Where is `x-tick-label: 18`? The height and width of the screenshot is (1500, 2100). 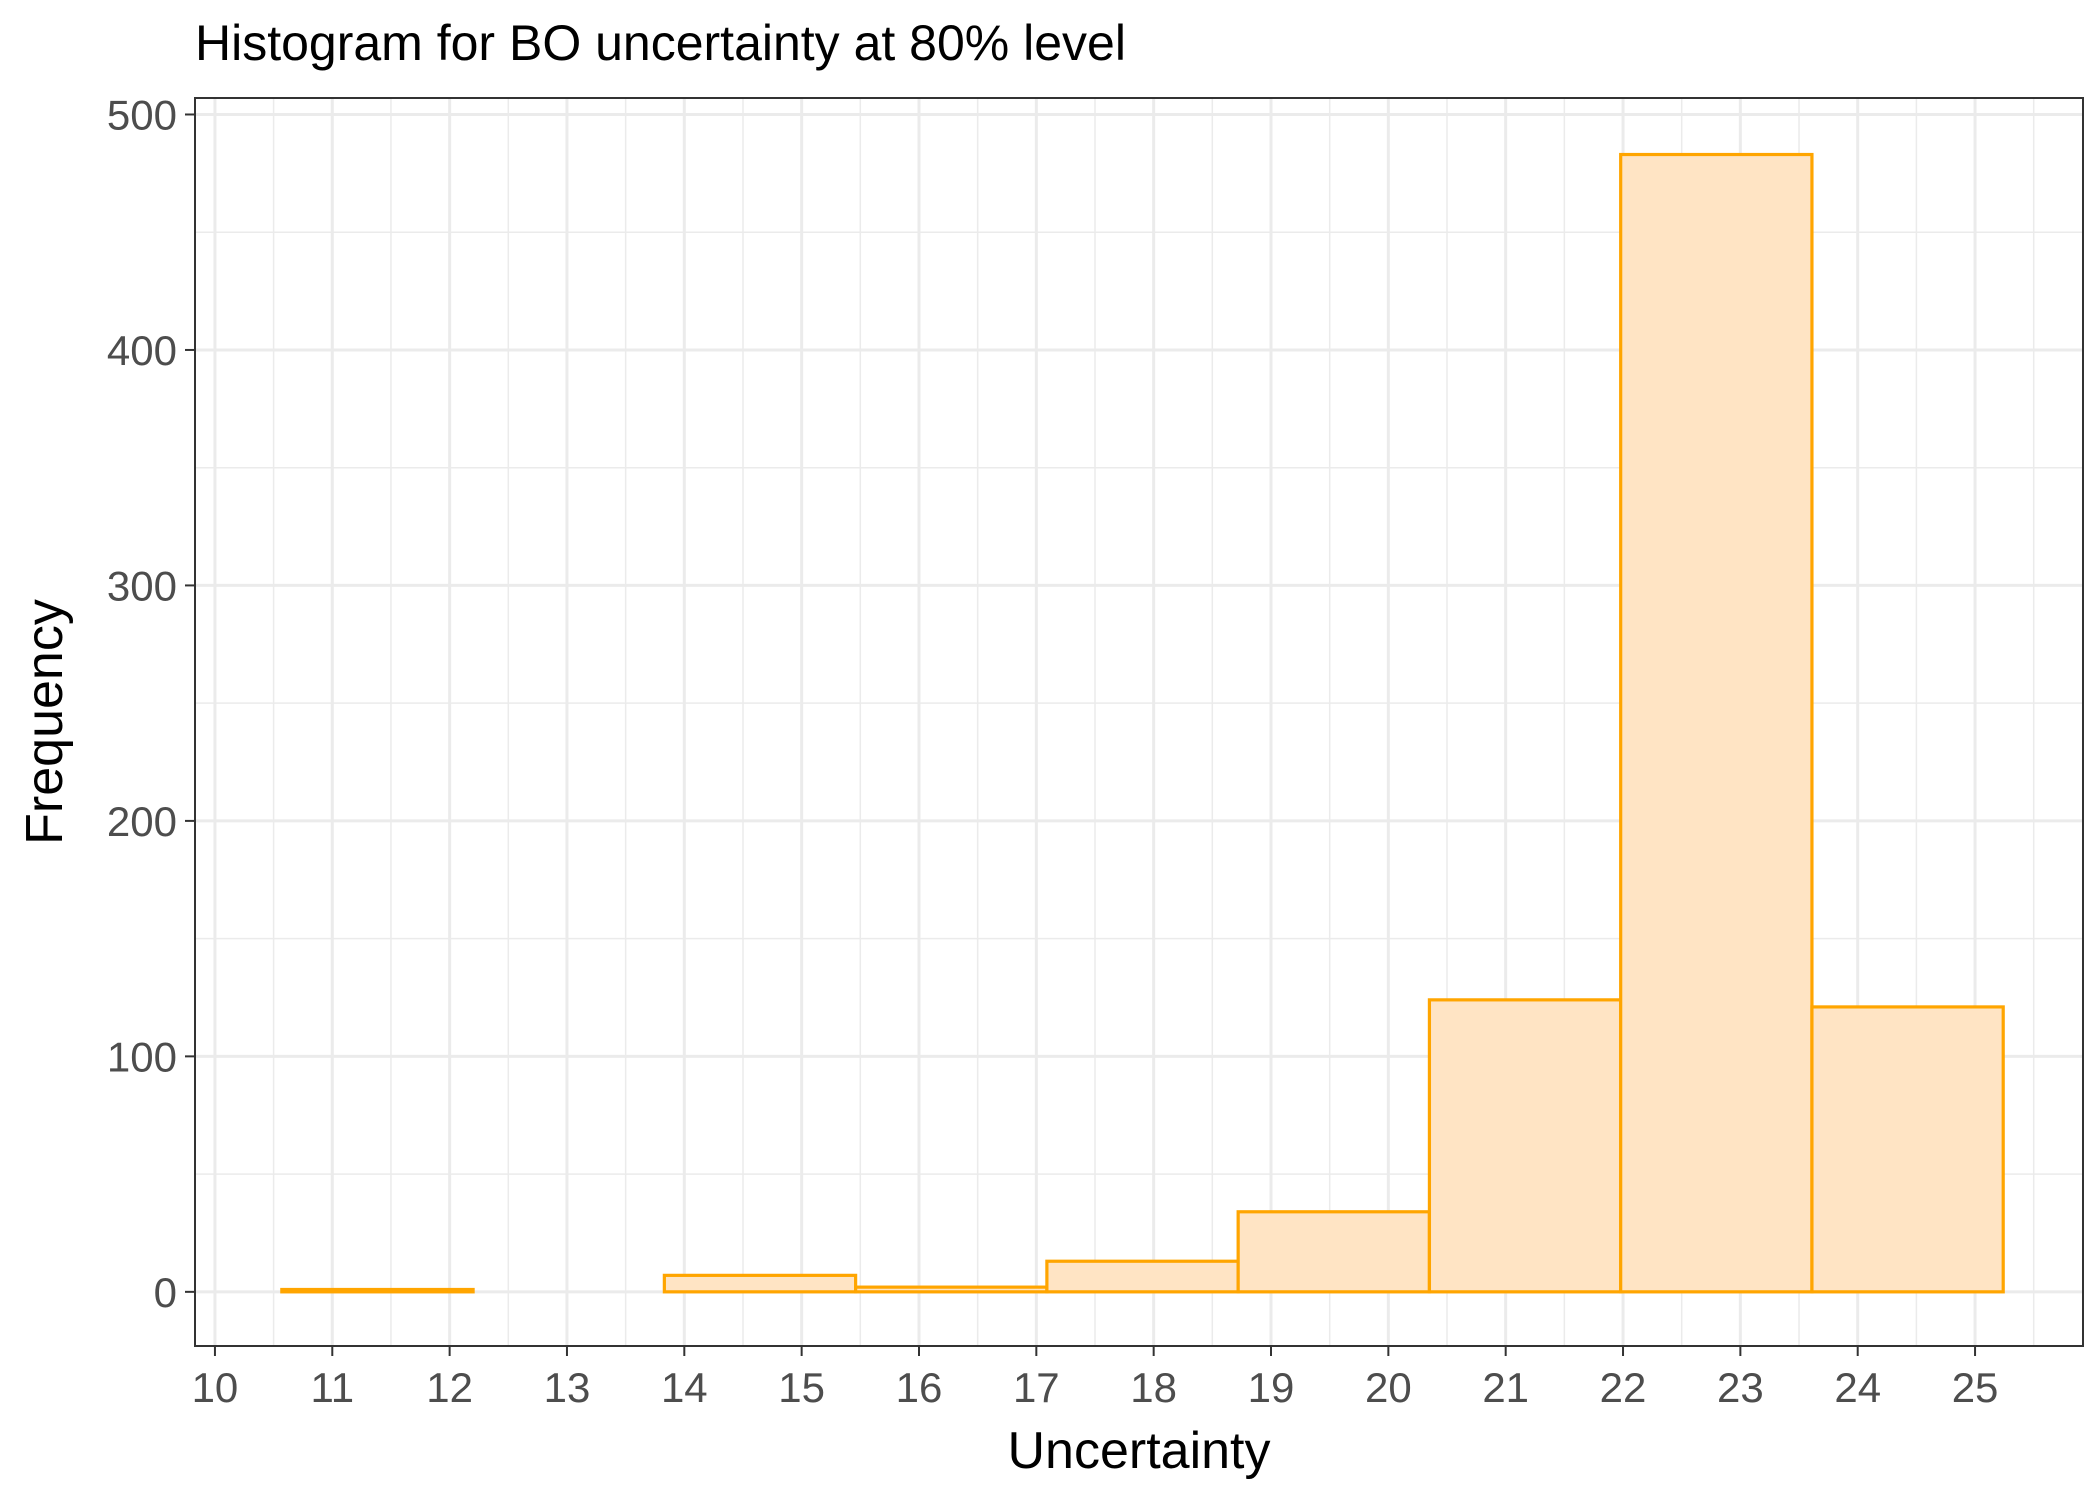
x-tick-label: 18 is located at coordinates (1153, 1387).